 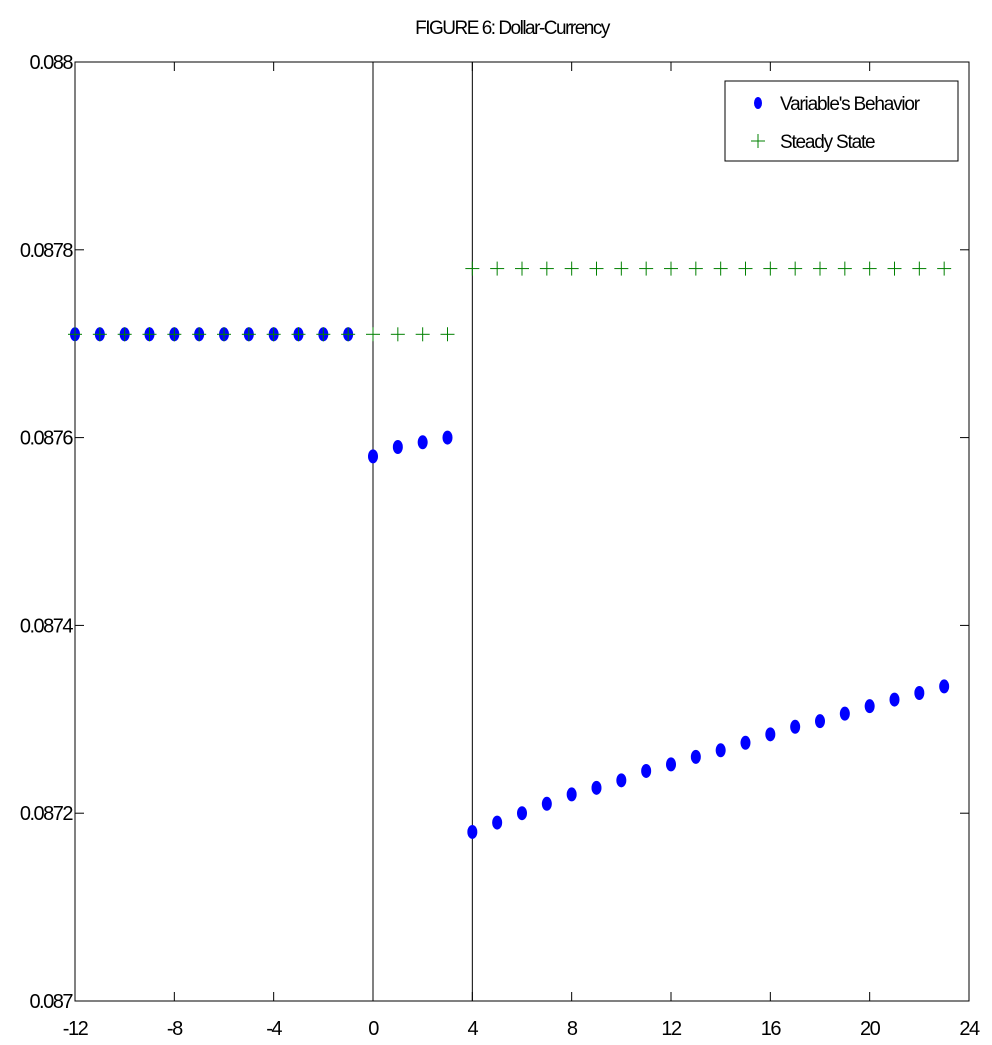 I want to click on x-tick-label: 8, so click(x=572, y=1029).